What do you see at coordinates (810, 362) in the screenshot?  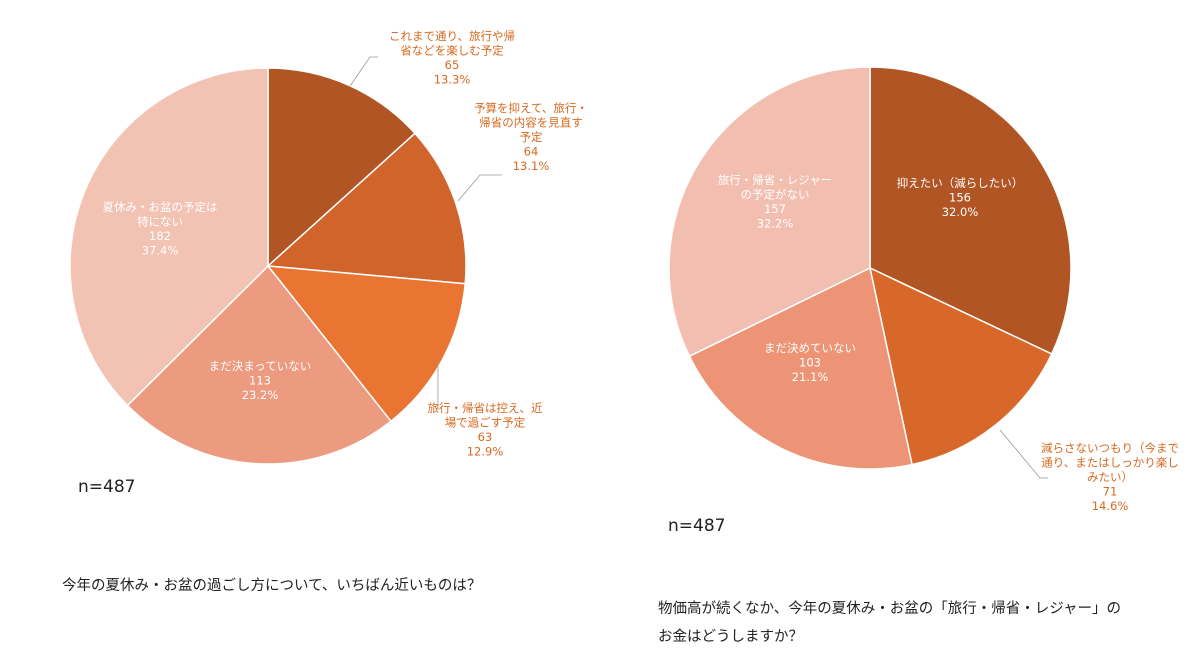 I see `slice-label-1-2: まだ決めていない 103 21.1%` at bounding box center [810, 362].